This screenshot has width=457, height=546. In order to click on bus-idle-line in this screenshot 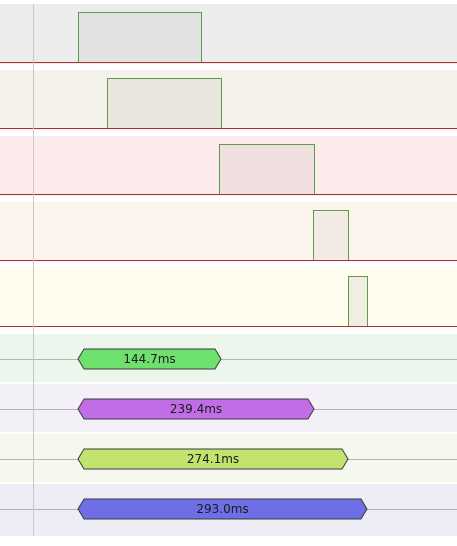, I will do `click(228, 359)`.